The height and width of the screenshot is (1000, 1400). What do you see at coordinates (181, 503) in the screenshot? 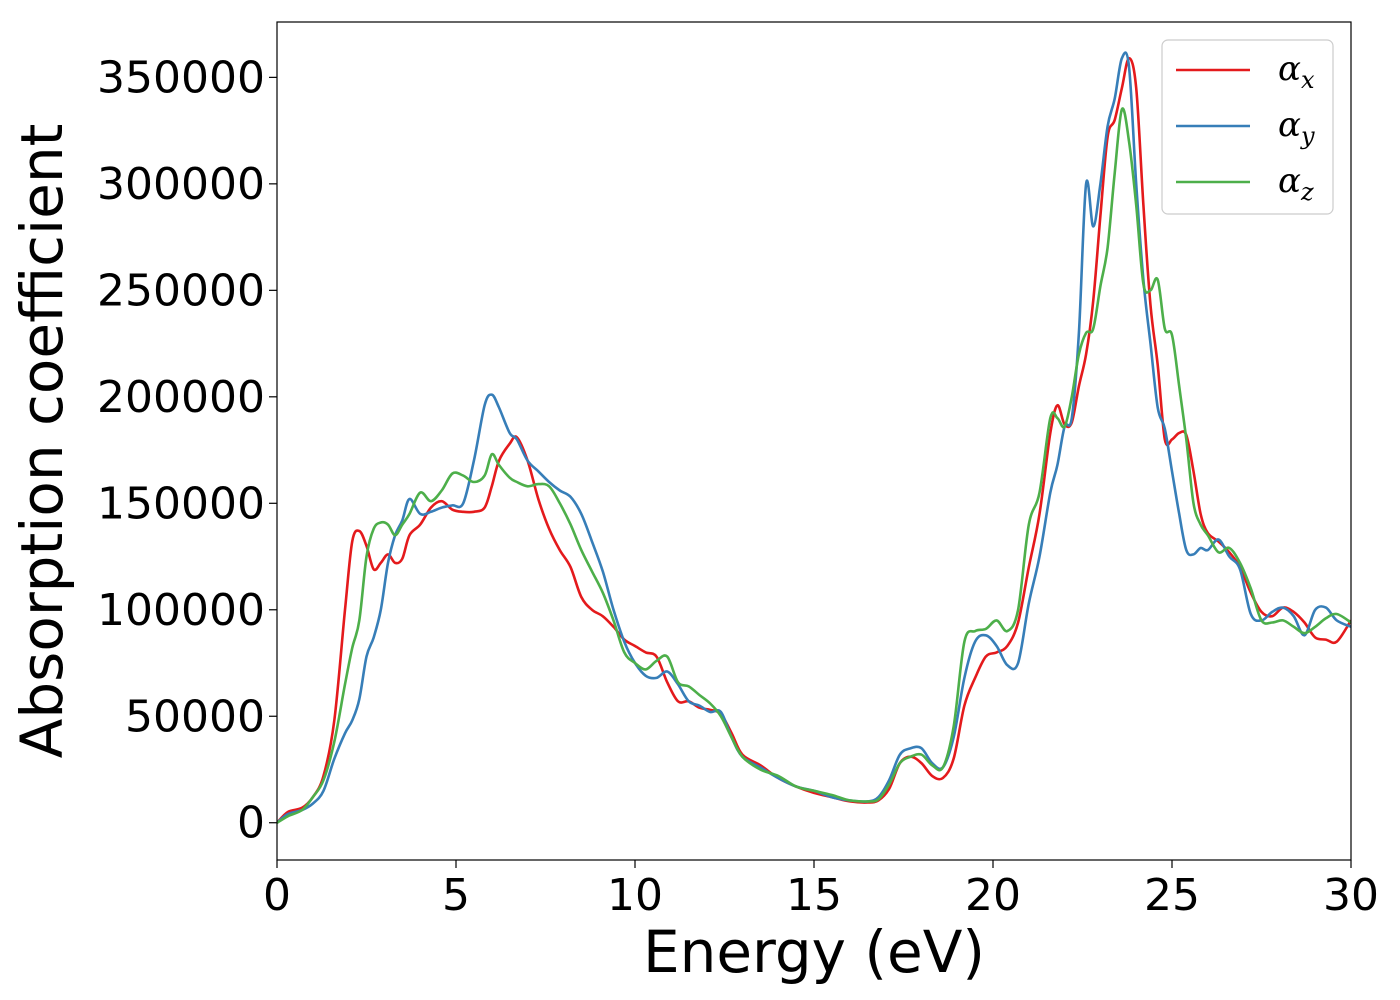
I see `y-tick-label: 150000` at bounding box center [181, 503].